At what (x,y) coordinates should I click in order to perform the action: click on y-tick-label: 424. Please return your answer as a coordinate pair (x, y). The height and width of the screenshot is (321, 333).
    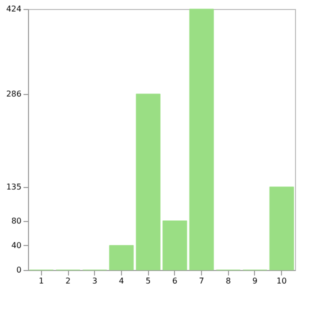
    Looking at the image, I should click on (14, 9).